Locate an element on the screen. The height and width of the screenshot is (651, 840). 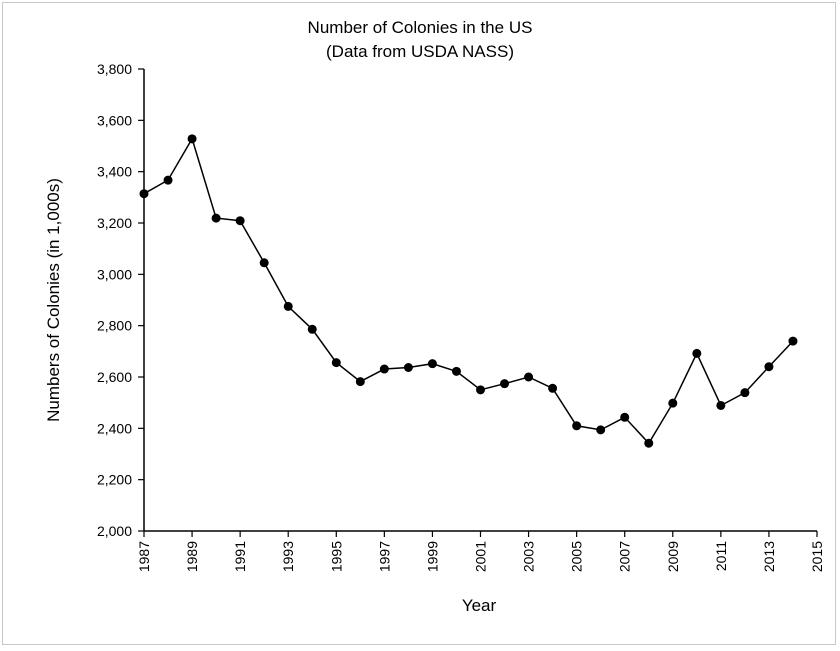
x-tick-label: 1991 is located at coordinates (240, 556).